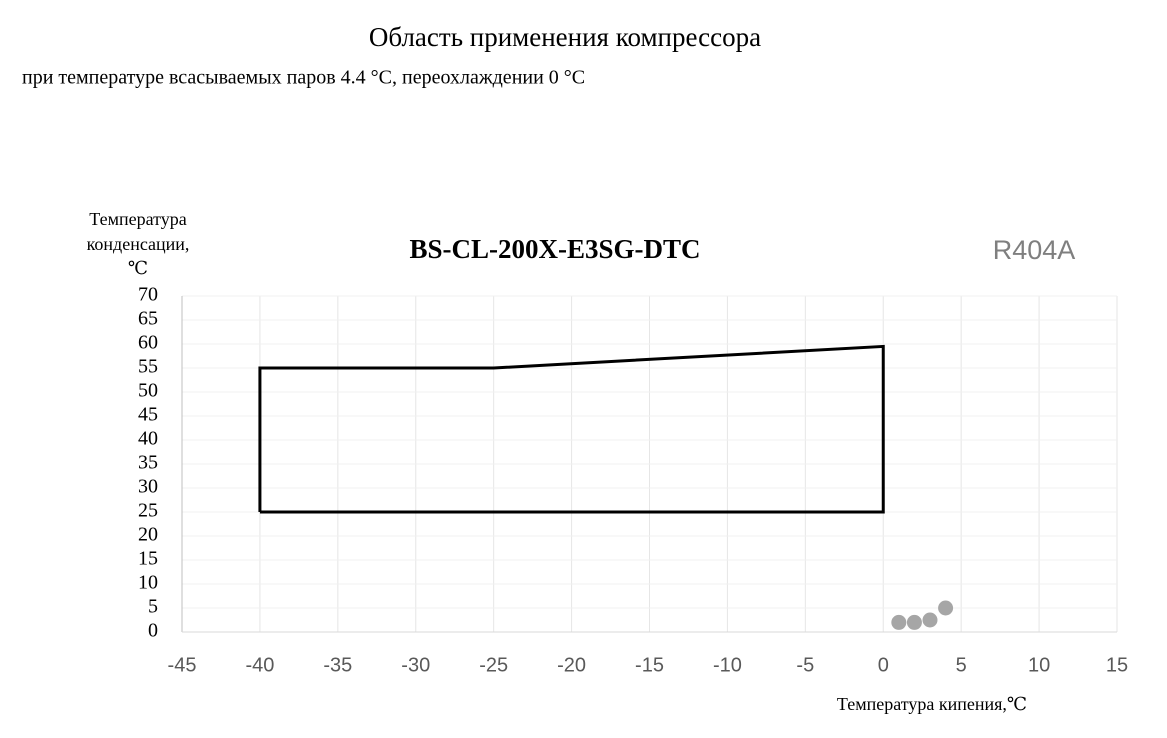  I want to click on x-tick-label: -45, so click(182, 665).